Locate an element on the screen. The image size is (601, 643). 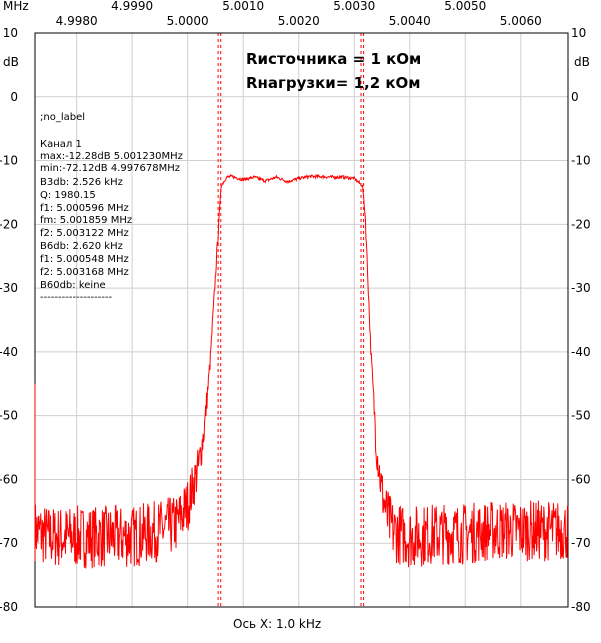
x-tick-label: 5.0050 is located at coordinates (465, 6).